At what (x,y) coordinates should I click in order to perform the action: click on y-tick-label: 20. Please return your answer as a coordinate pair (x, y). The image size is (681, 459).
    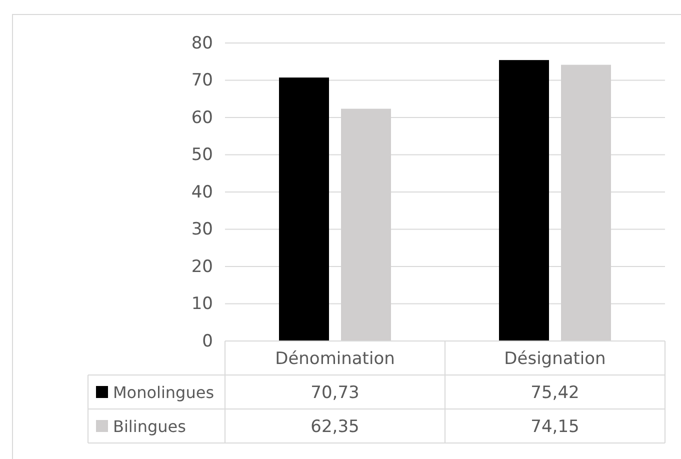
    Looking at the image, I should click on (202, 266).